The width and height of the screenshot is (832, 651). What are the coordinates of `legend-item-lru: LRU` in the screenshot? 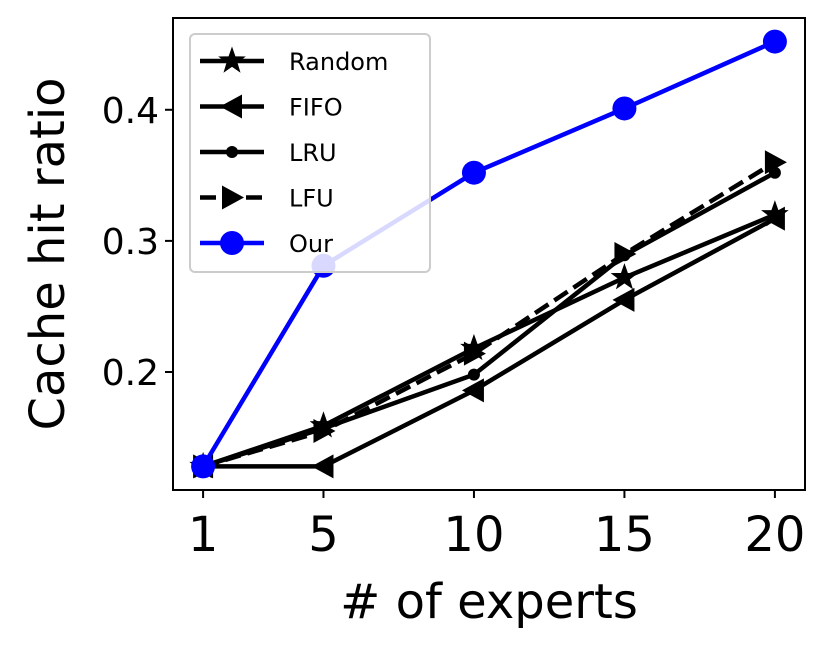 It's located at (268, 153).